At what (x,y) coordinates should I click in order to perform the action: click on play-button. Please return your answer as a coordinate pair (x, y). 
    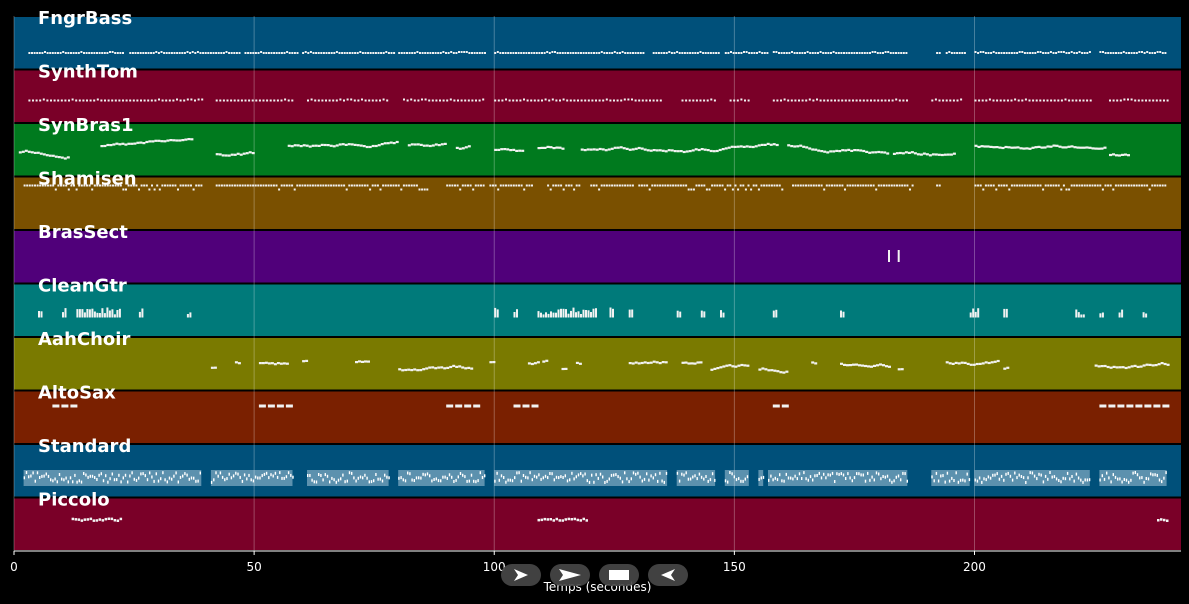
    Looking at the image, I should click on (521, 575).